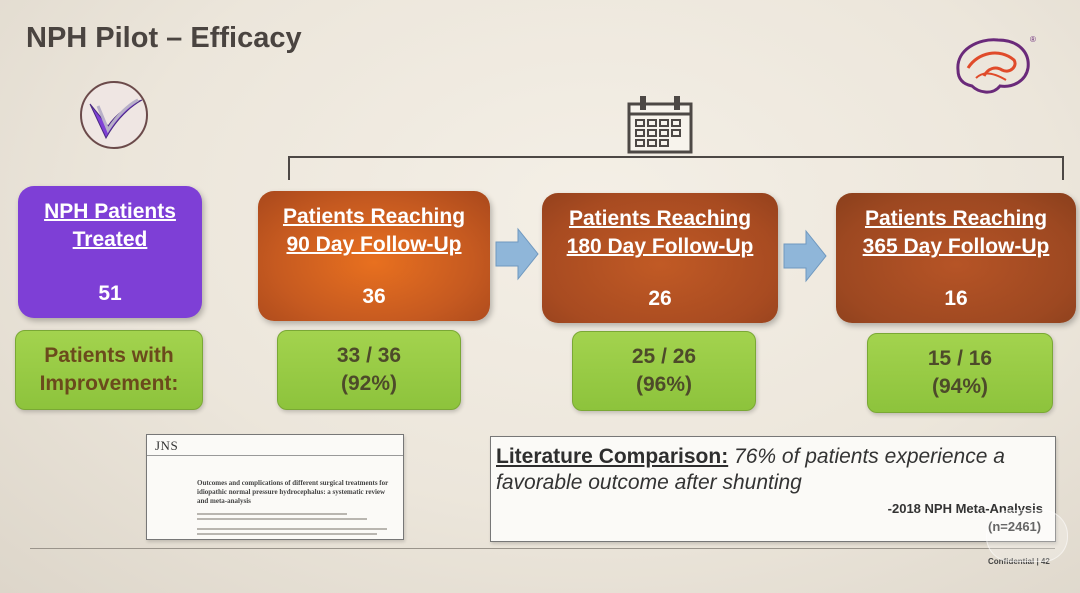  I want to click on treated-heading: NPH Patients Treated, so click(110, 226).